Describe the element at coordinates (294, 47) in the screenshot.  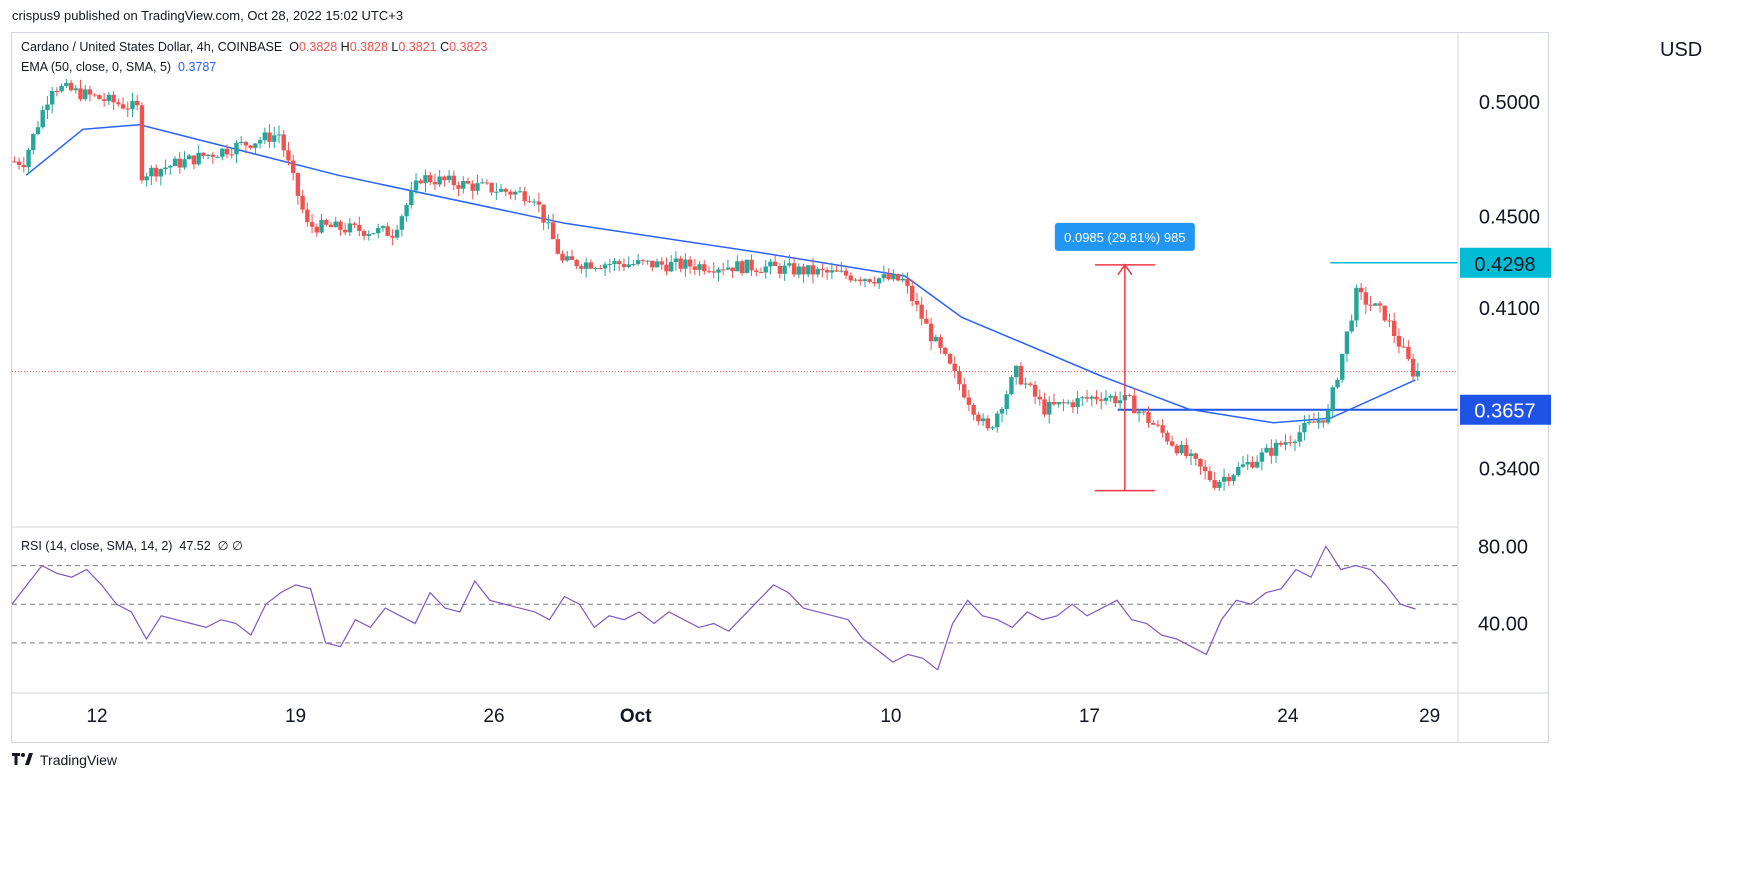
I see `open-label: O` at that location.